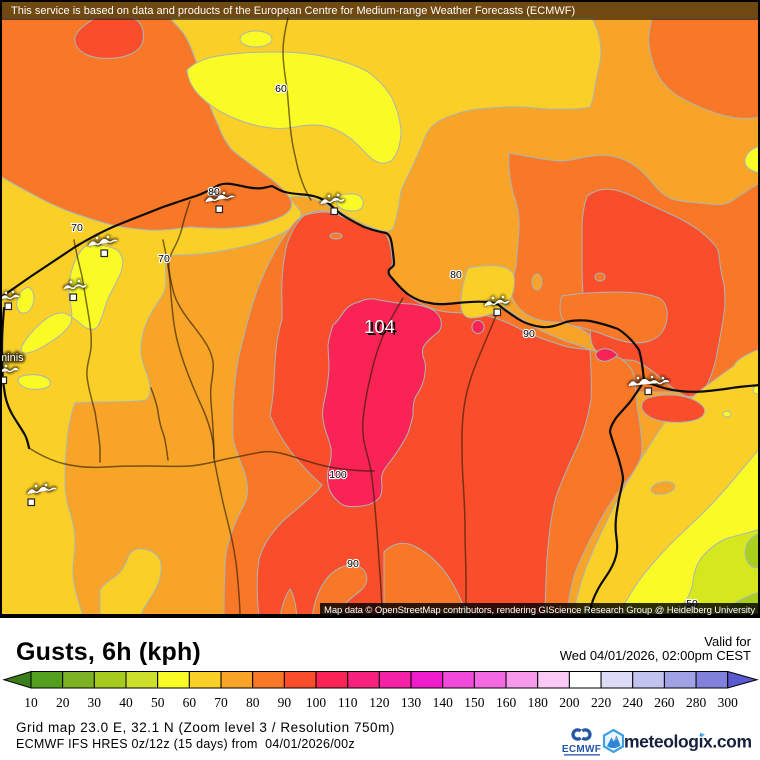  I want to click on svg-text: meteologix.com, so click(688, 742).